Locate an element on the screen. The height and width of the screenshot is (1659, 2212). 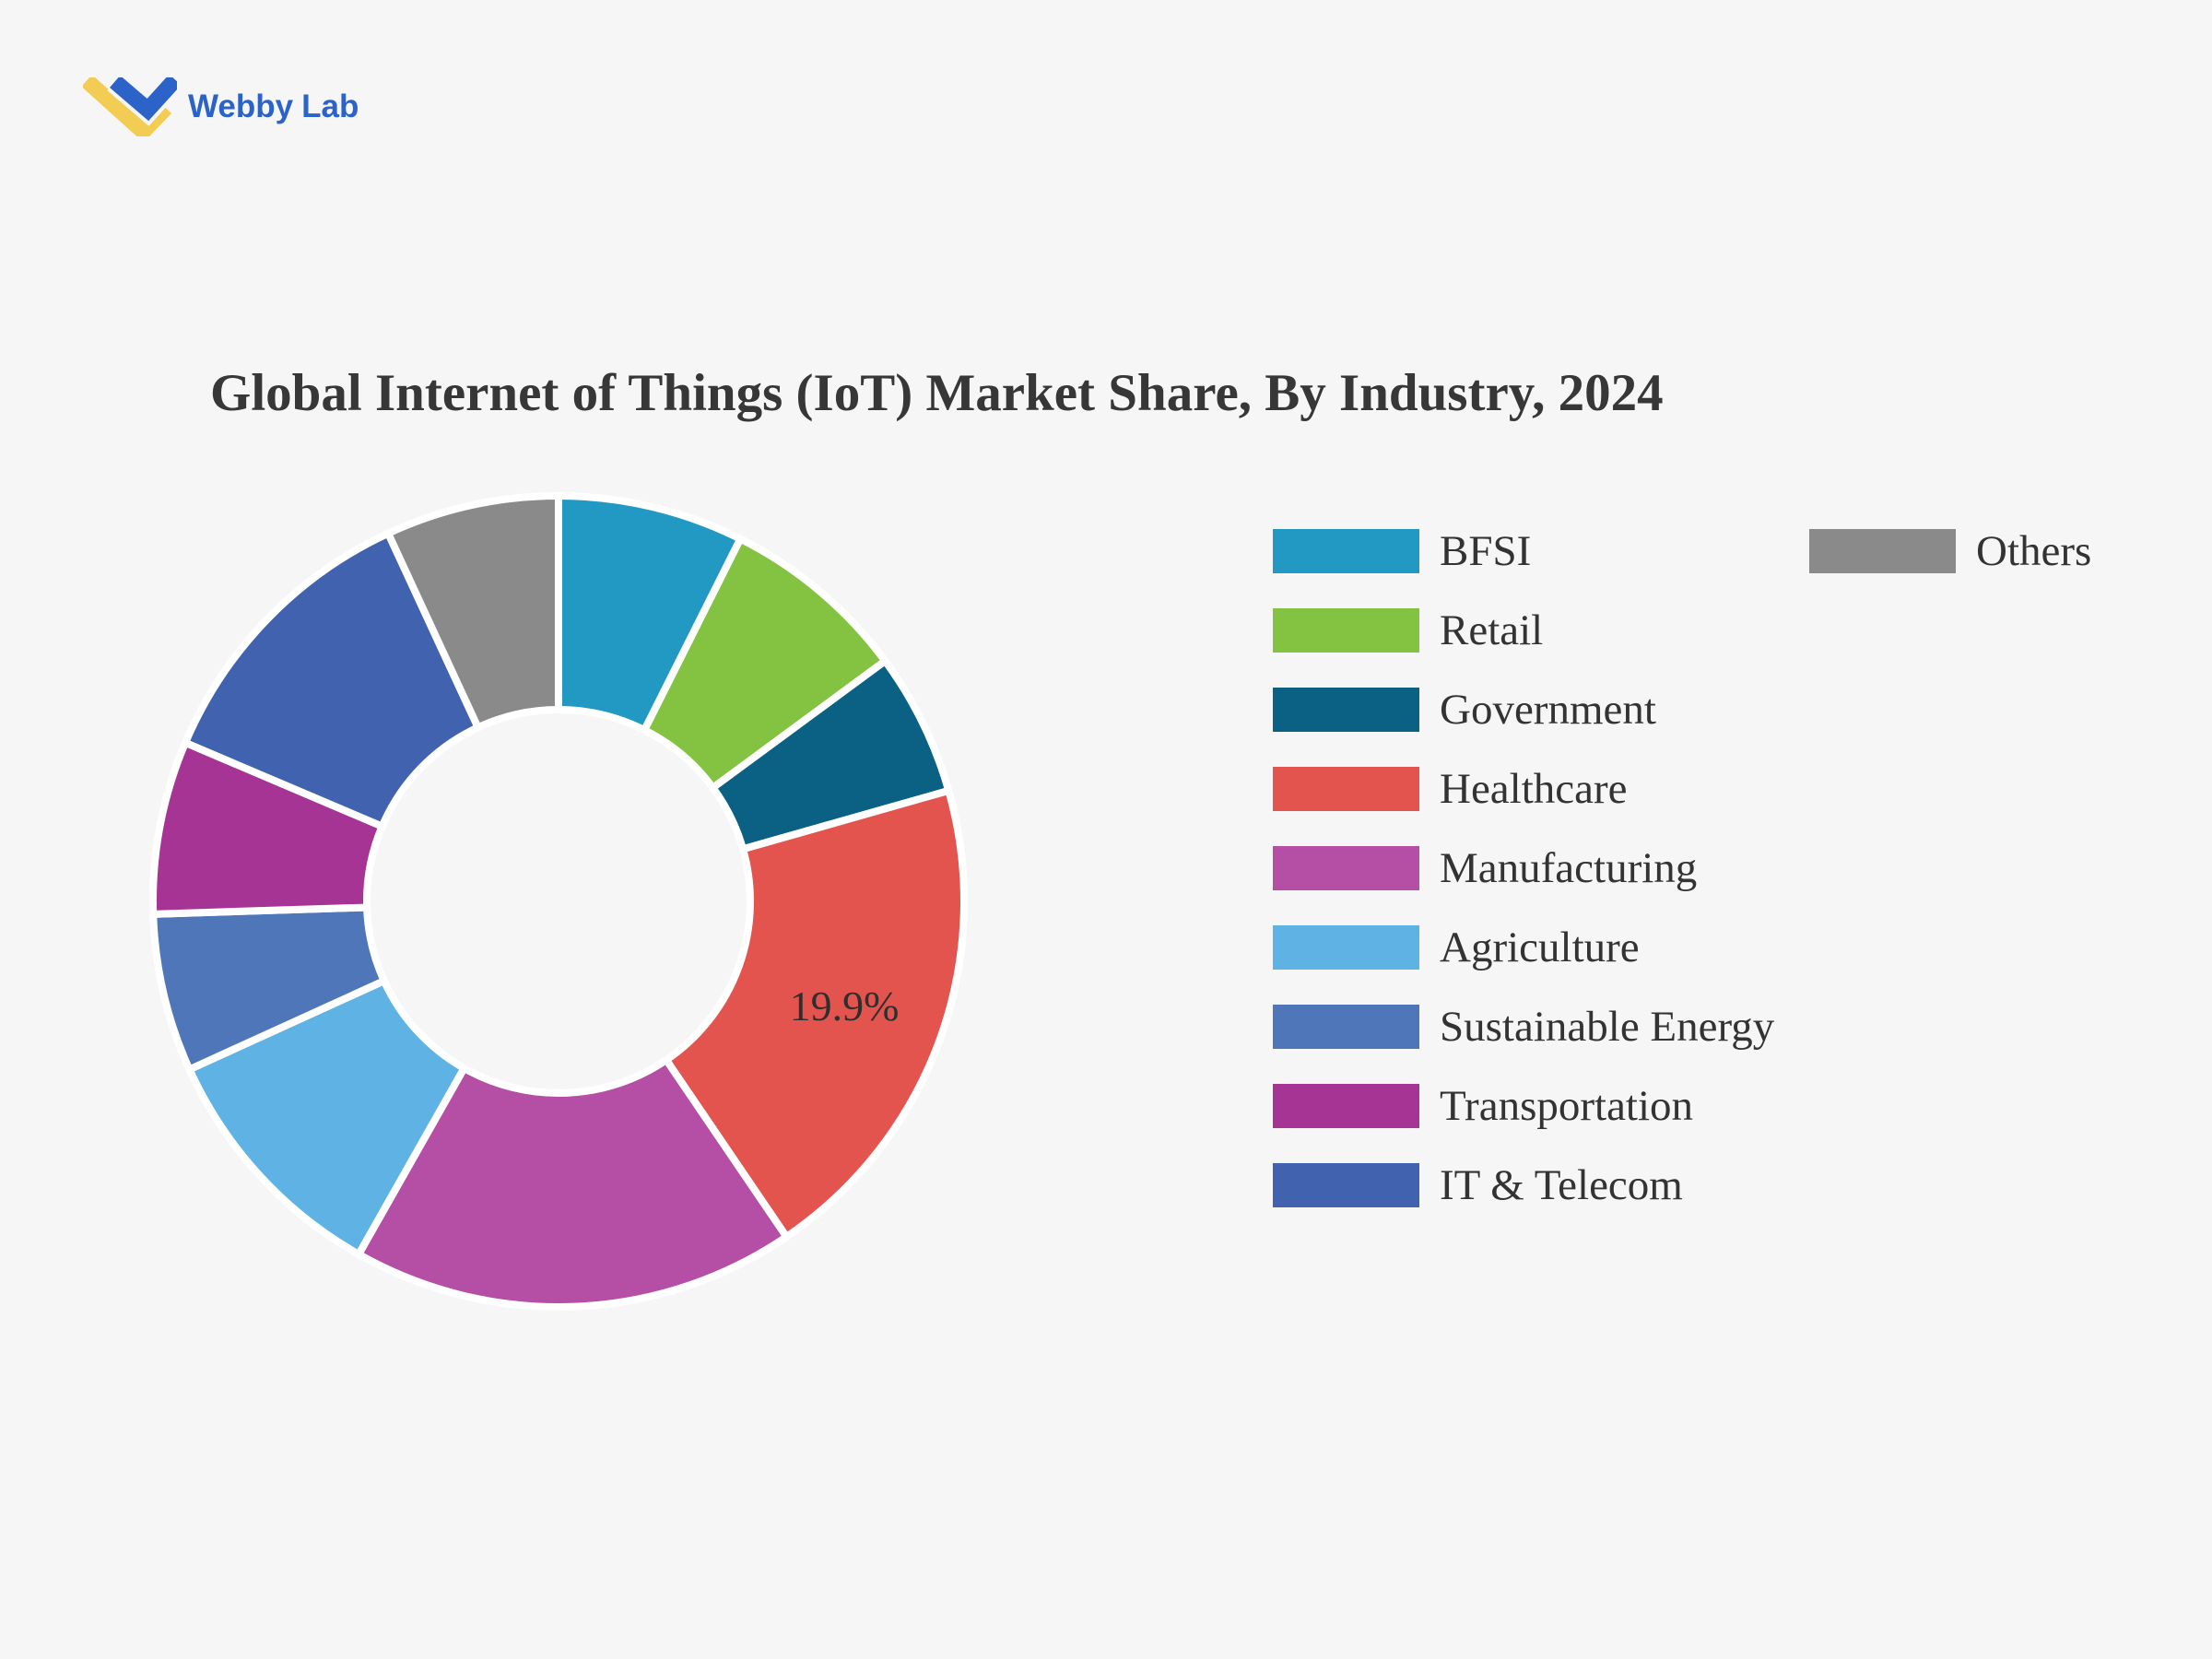
donut-data-label: 19.9% is located at coordinates (845, 1006).